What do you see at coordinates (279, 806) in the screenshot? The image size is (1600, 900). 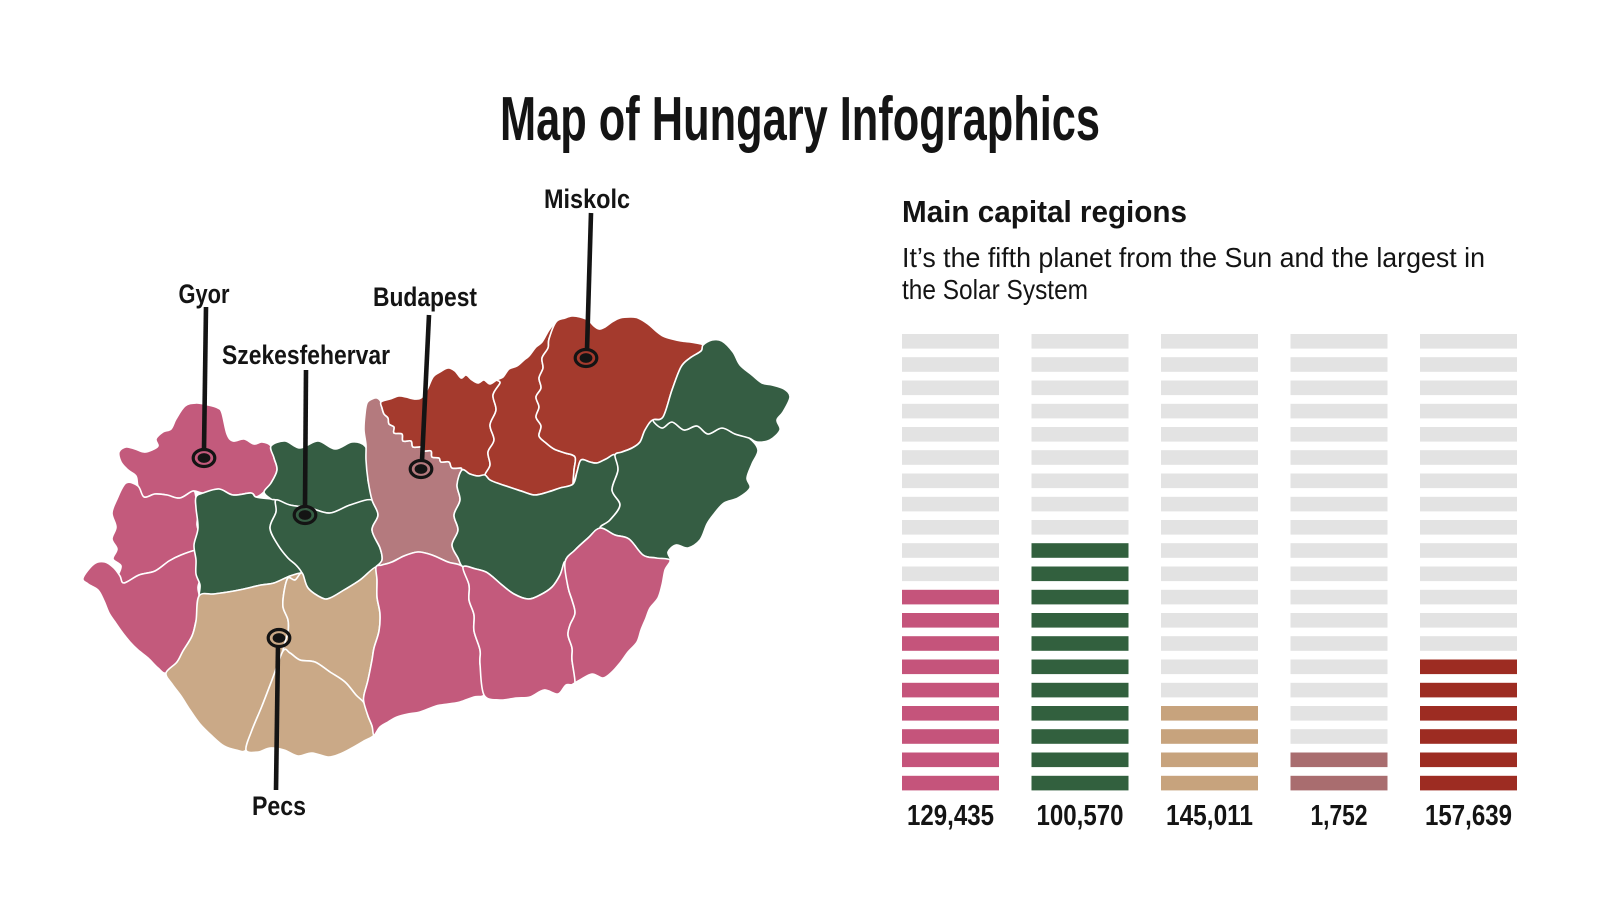 I see `svg-text: Pecs` at bounding box center [279, 806].